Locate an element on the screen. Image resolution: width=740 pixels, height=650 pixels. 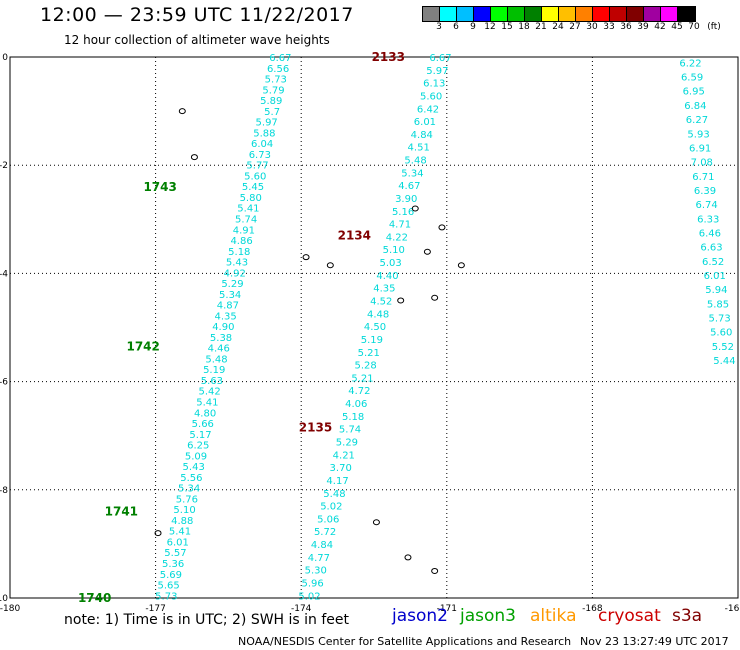
swh-value-label: 6.71 is located at coordinates (703, 177).